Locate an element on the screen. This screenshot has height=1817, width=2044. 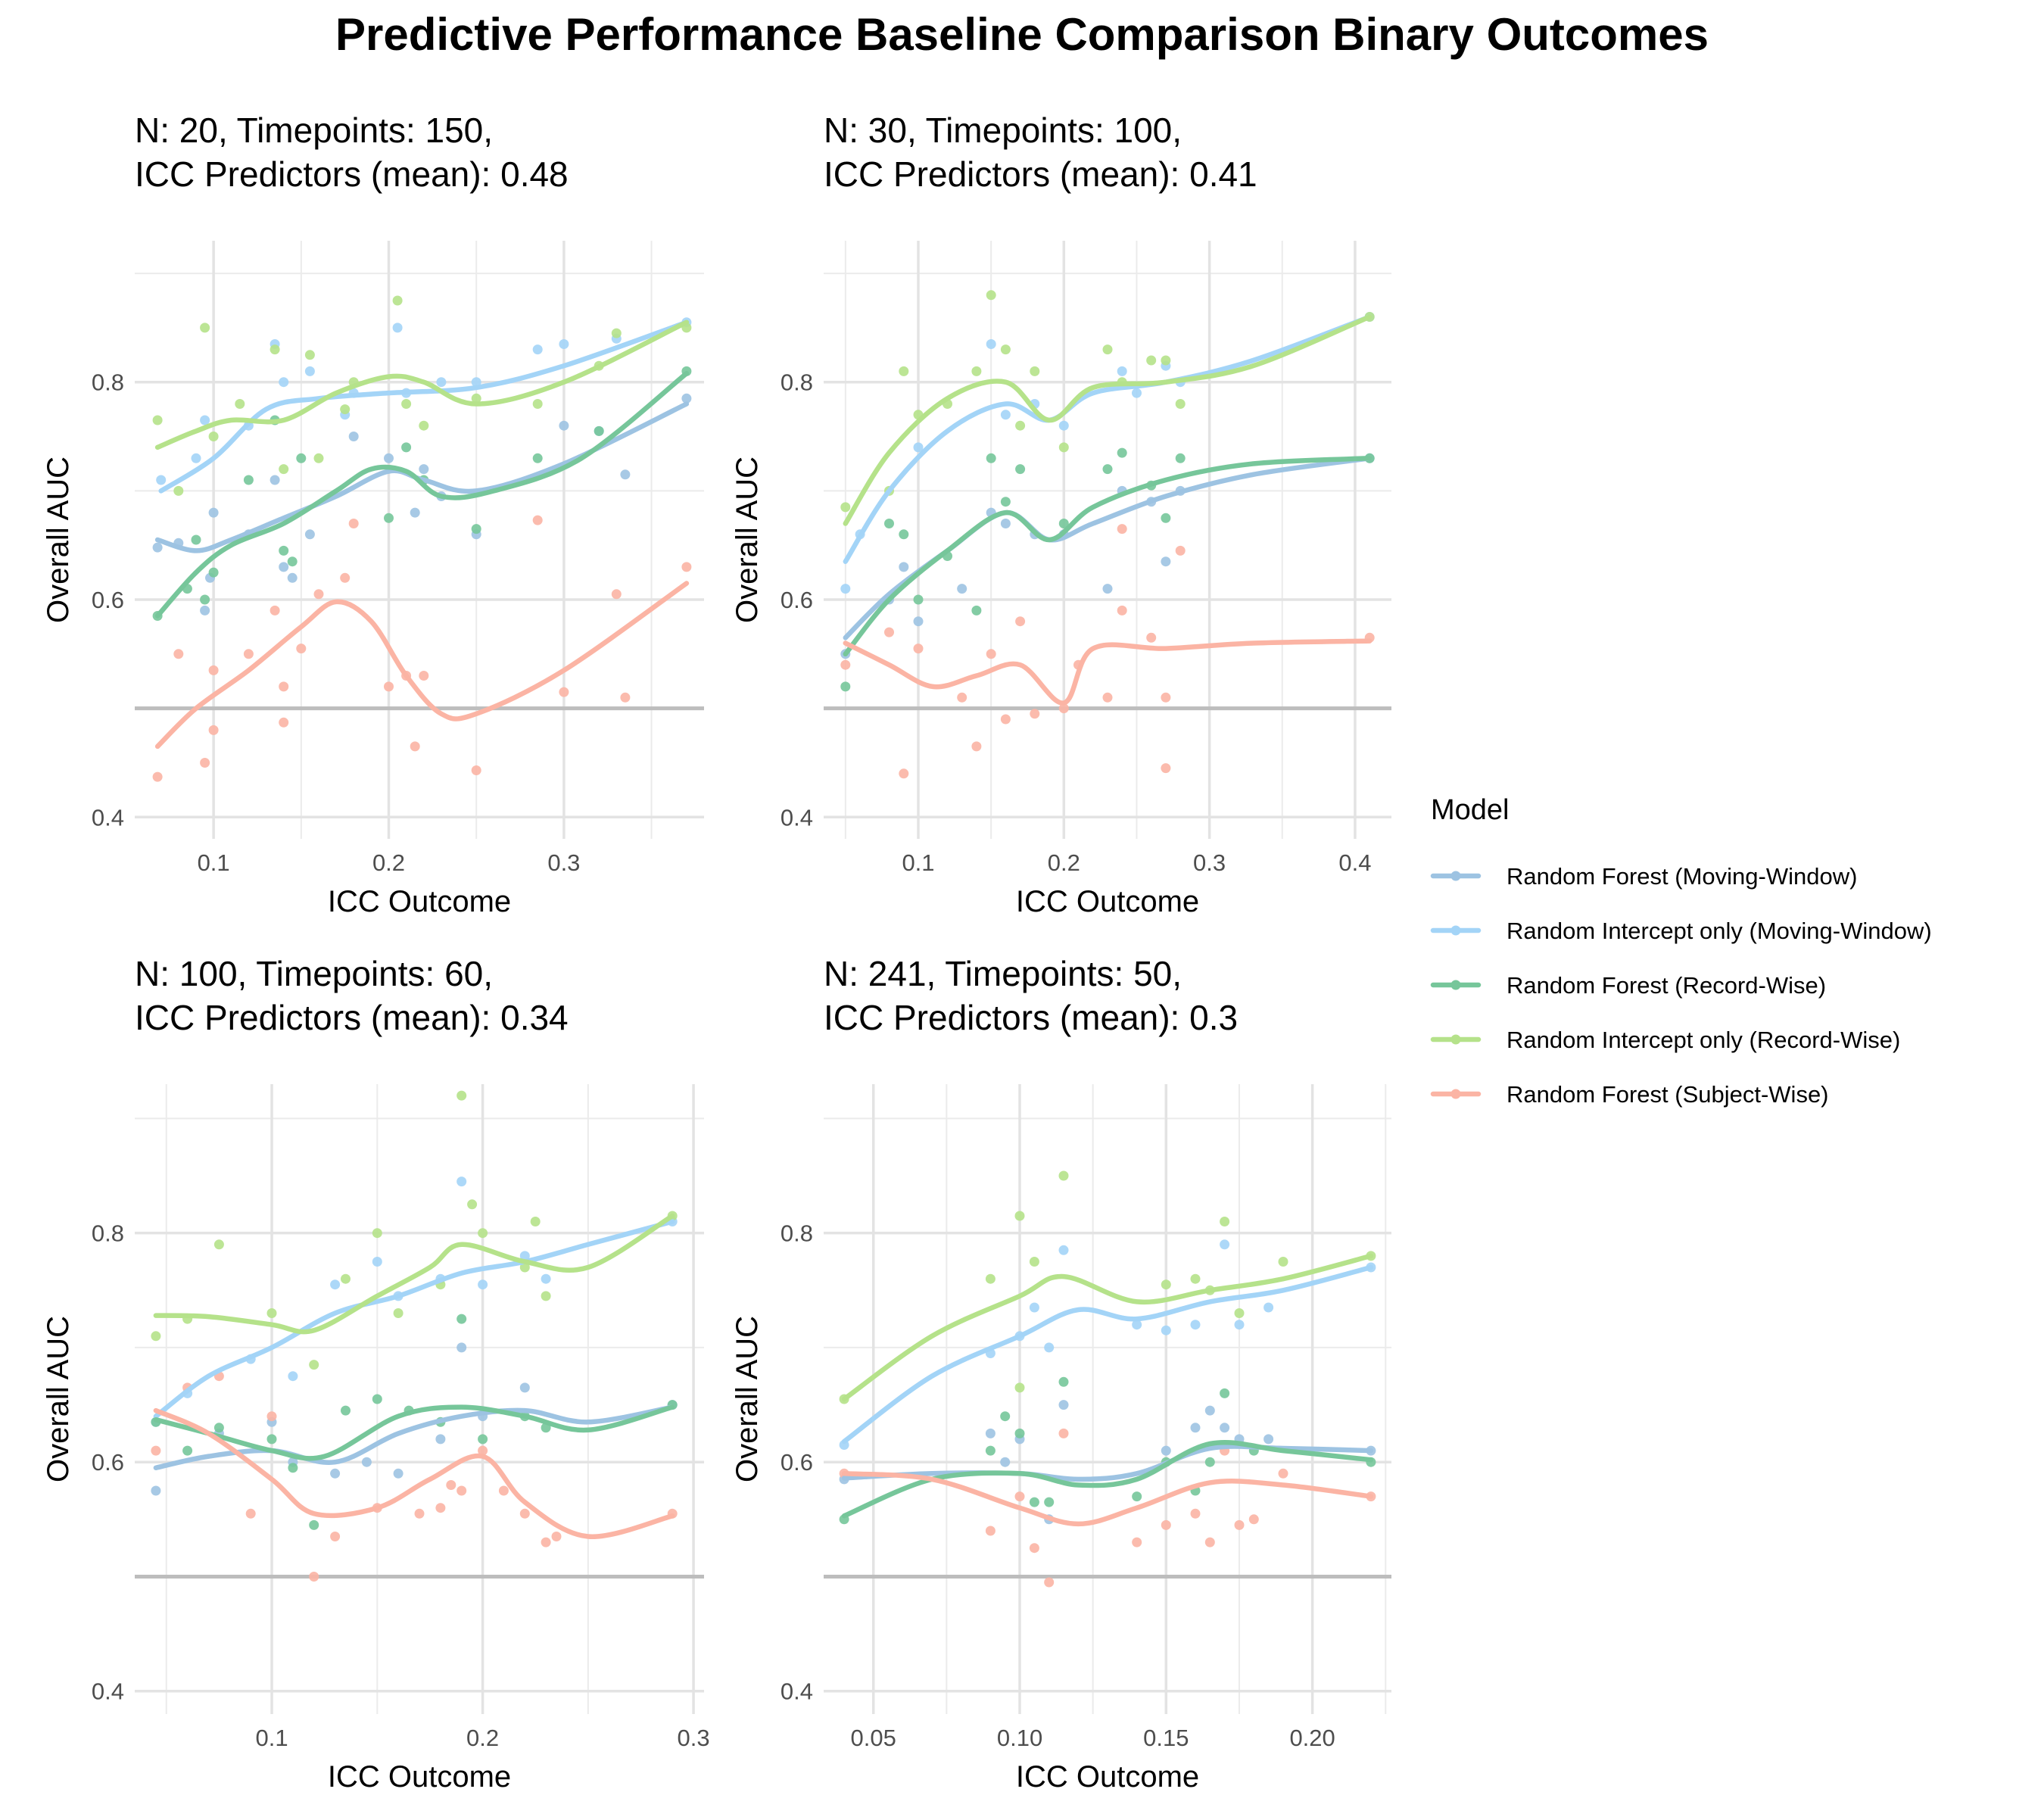
y-tick-label: 0.8 is located at coordinates (108, 382).